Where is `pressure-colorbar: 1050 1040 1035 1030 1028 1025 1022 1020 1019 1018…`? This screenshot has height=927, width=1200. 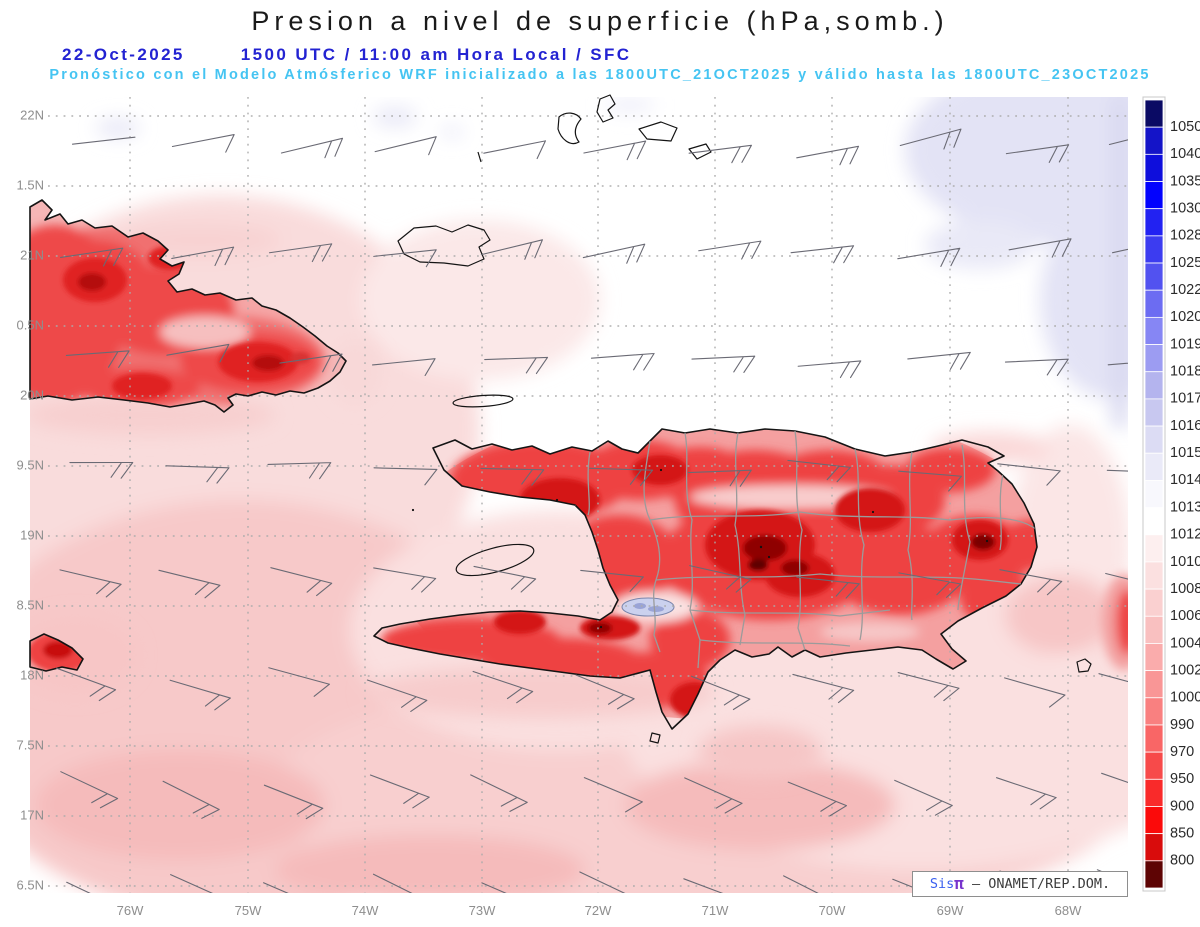
pressure-colorbar: 1050 1040 1035 1030 1028 1025 1022 1020 1019 1018… is located at coordinates (1171, 494).